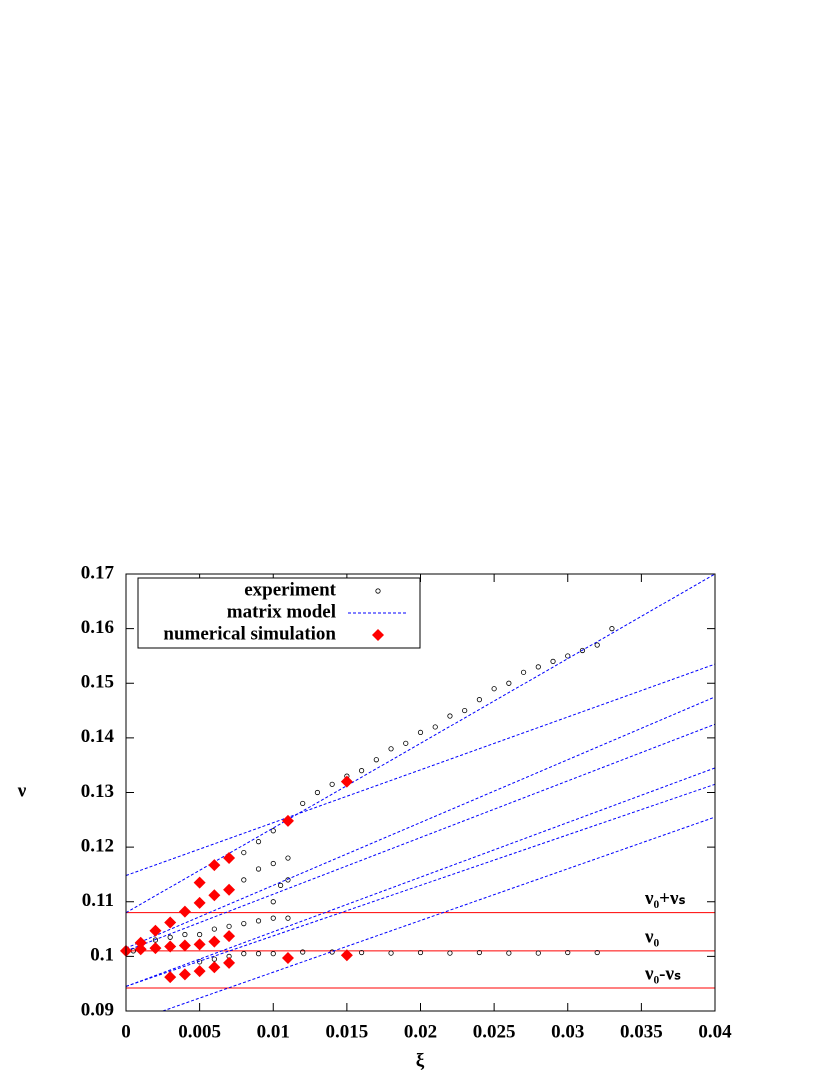  What do you see at coordinates (281, 611) in the screenshot?
I see `legend-label: matrix model` at bounding box center [281, 611].